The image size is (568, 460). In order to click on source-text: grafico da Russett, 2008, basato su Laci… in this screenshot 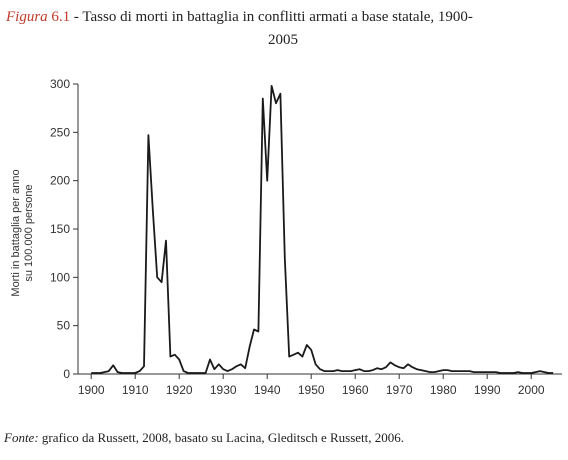, I will do `click(221, 437)`.